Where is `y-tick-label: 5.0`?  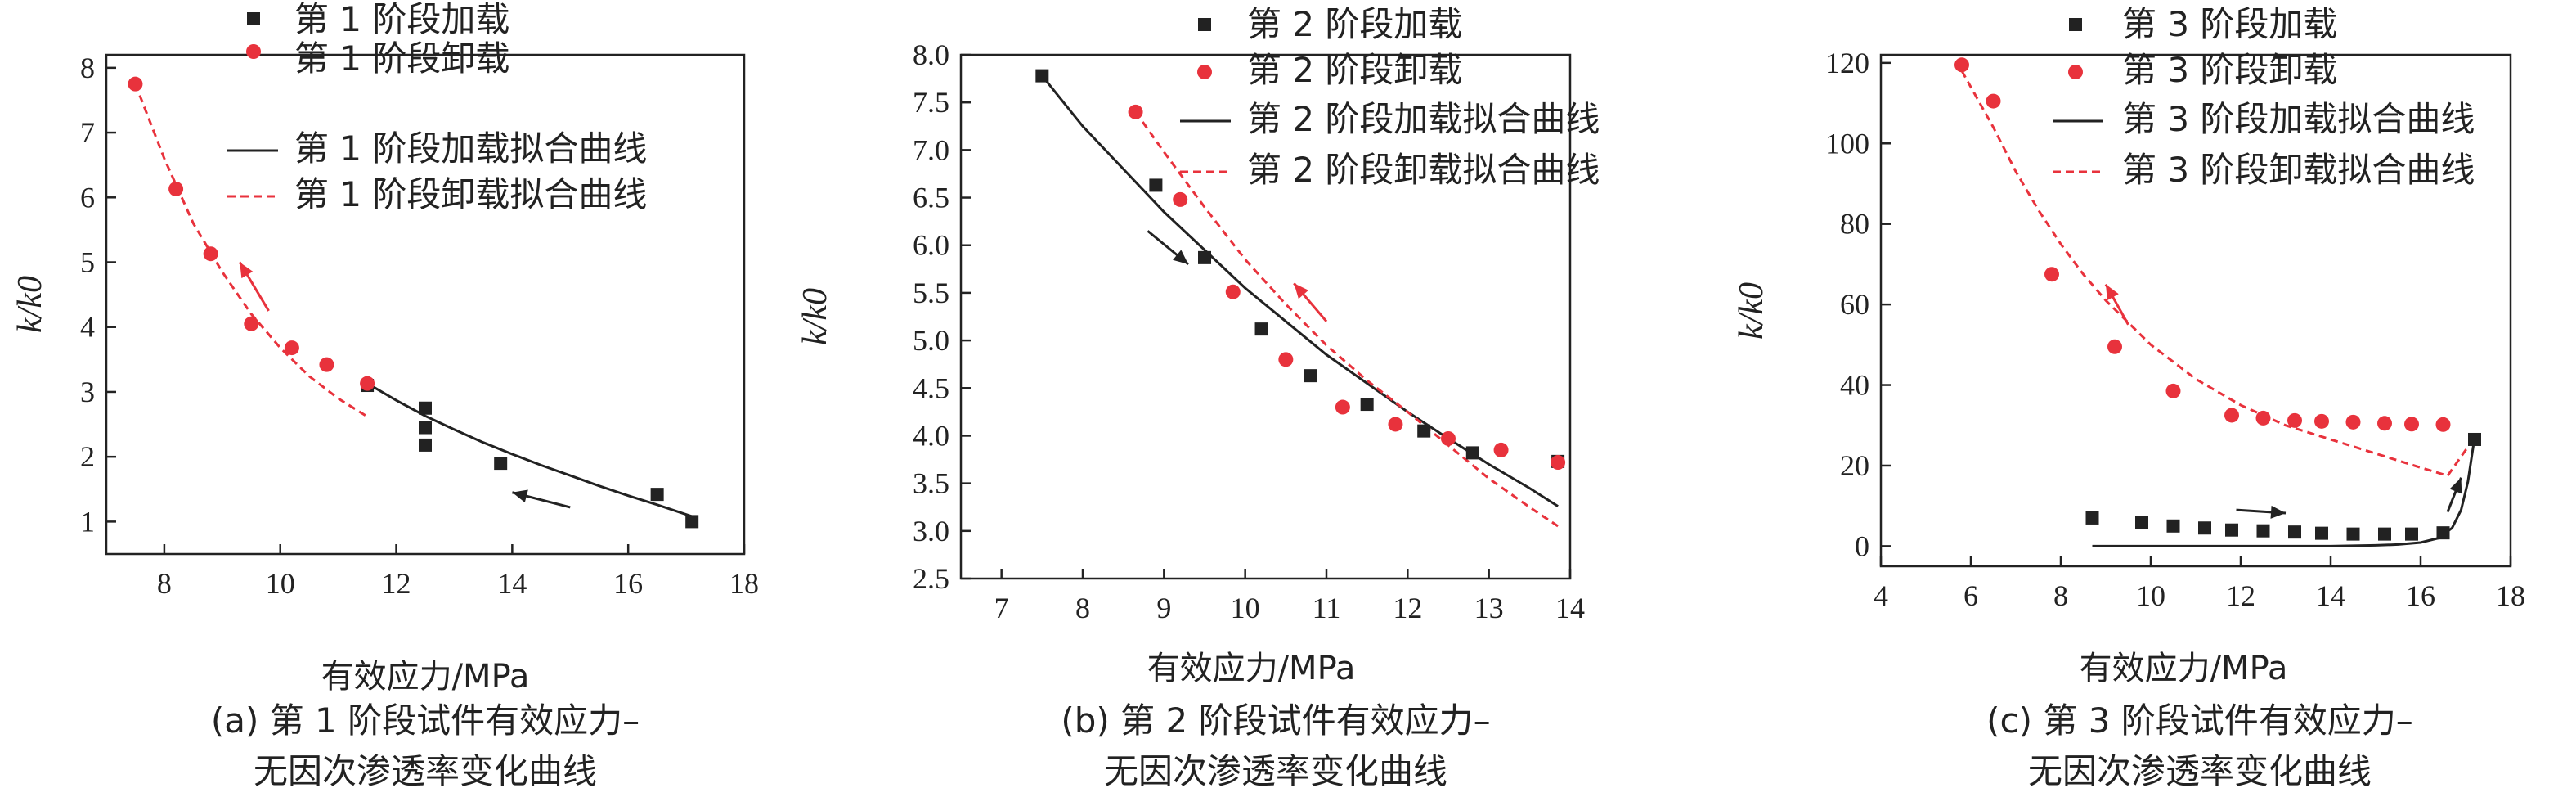
y-tick-label: 5.0 is located at coordinates (931, 340).